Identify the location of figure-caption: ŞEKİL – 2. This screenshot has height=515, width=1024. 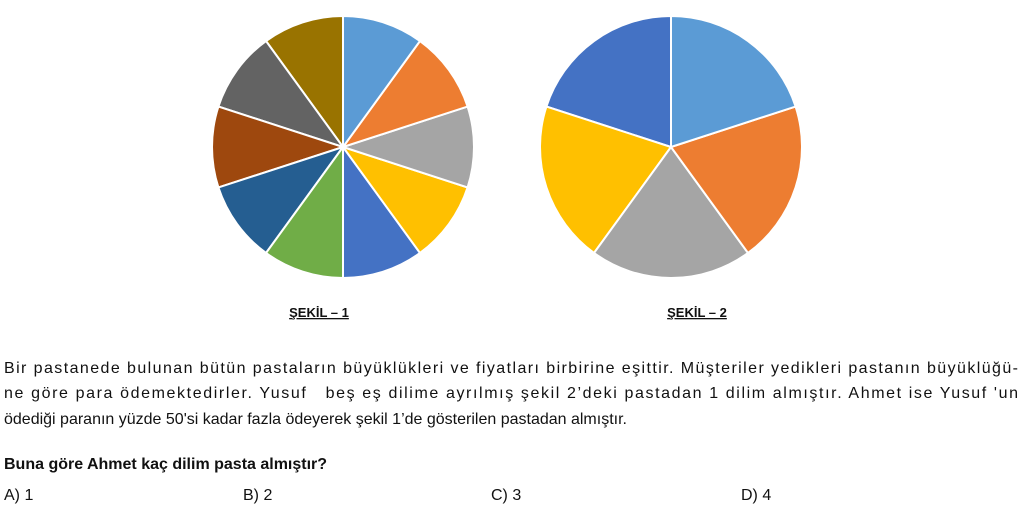
(697, 312).